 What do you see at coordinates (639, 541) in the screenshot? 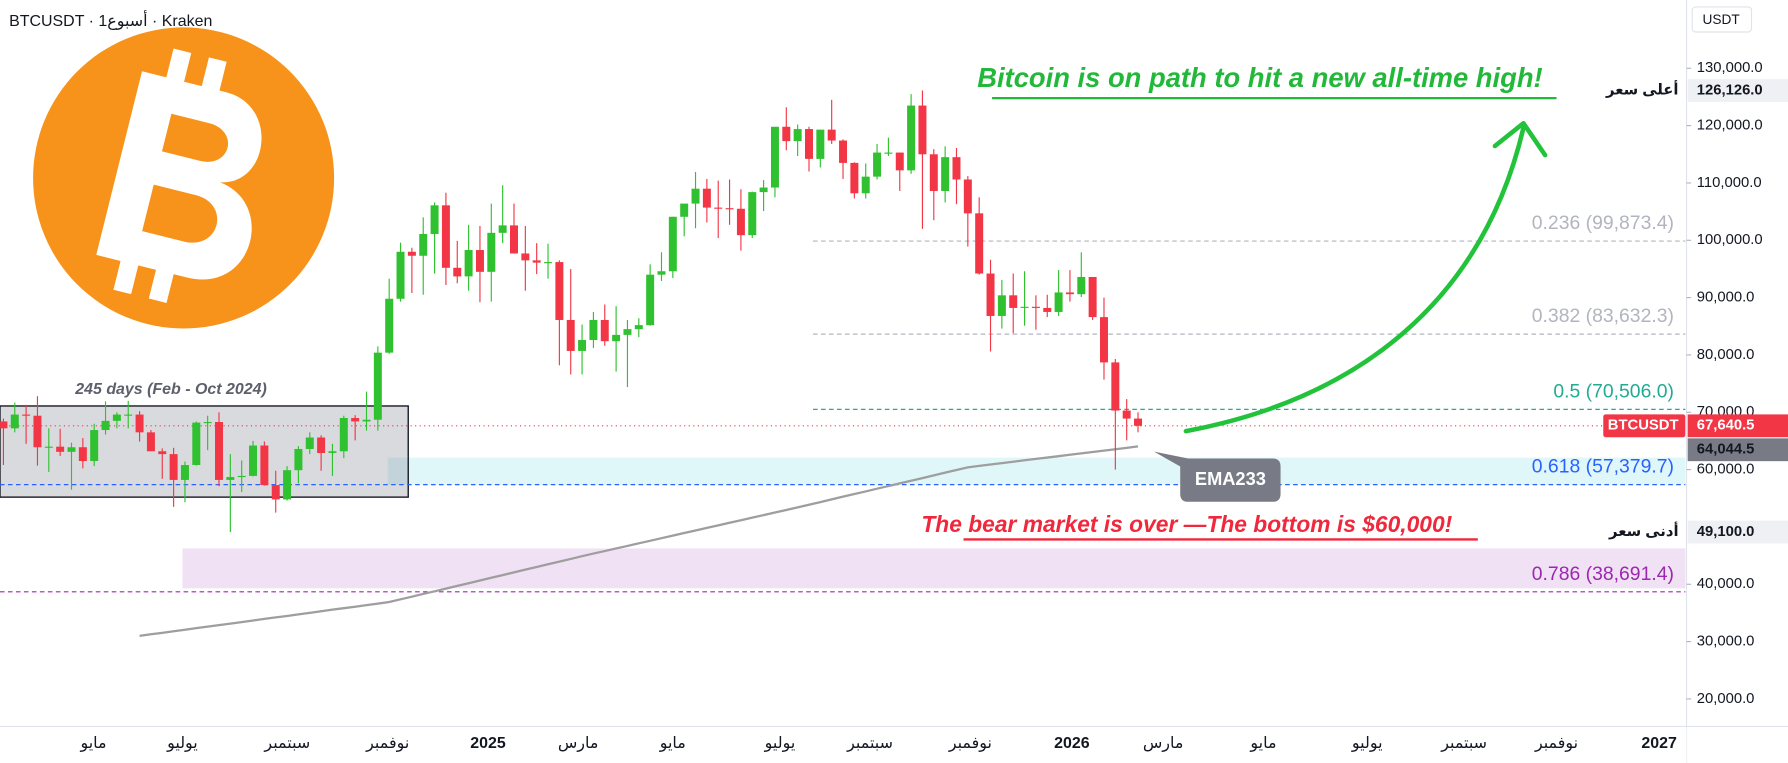
I see `ema-line` at bounding box center [639, 541].